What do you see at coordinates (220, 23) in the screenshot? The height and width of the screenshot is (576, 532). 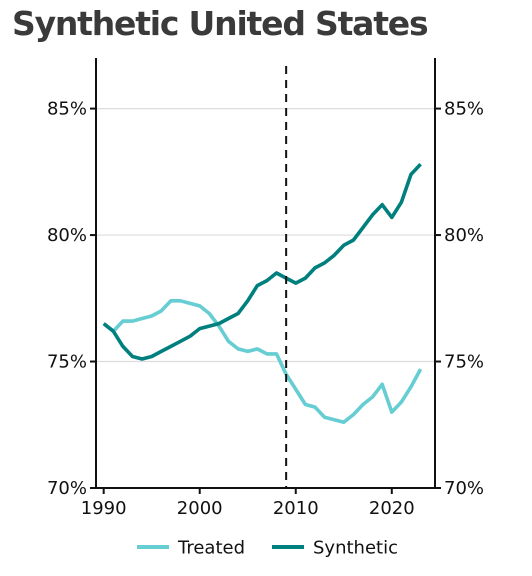 I see `chart-title: Synthetic United States` at bounding box center [220, 23].